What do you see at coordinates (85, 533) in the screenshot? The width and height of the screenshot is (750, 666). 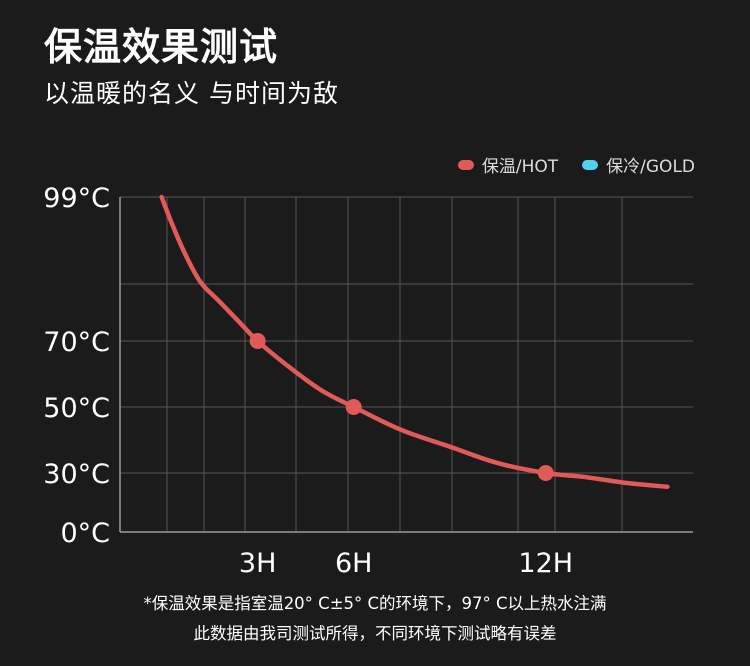 I see `y-tick-label: 0°C` at bounding box center [85, 533].